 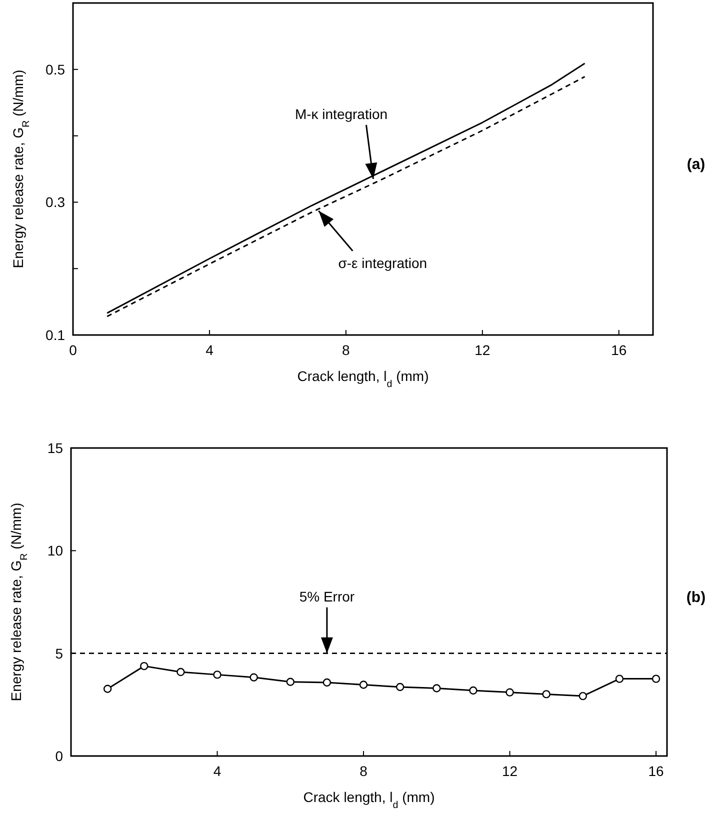 What do you see at coordinates (383, 262) in the screenshot?
I see `annotation: σ-ε integration` at bounding box center [383, 262].